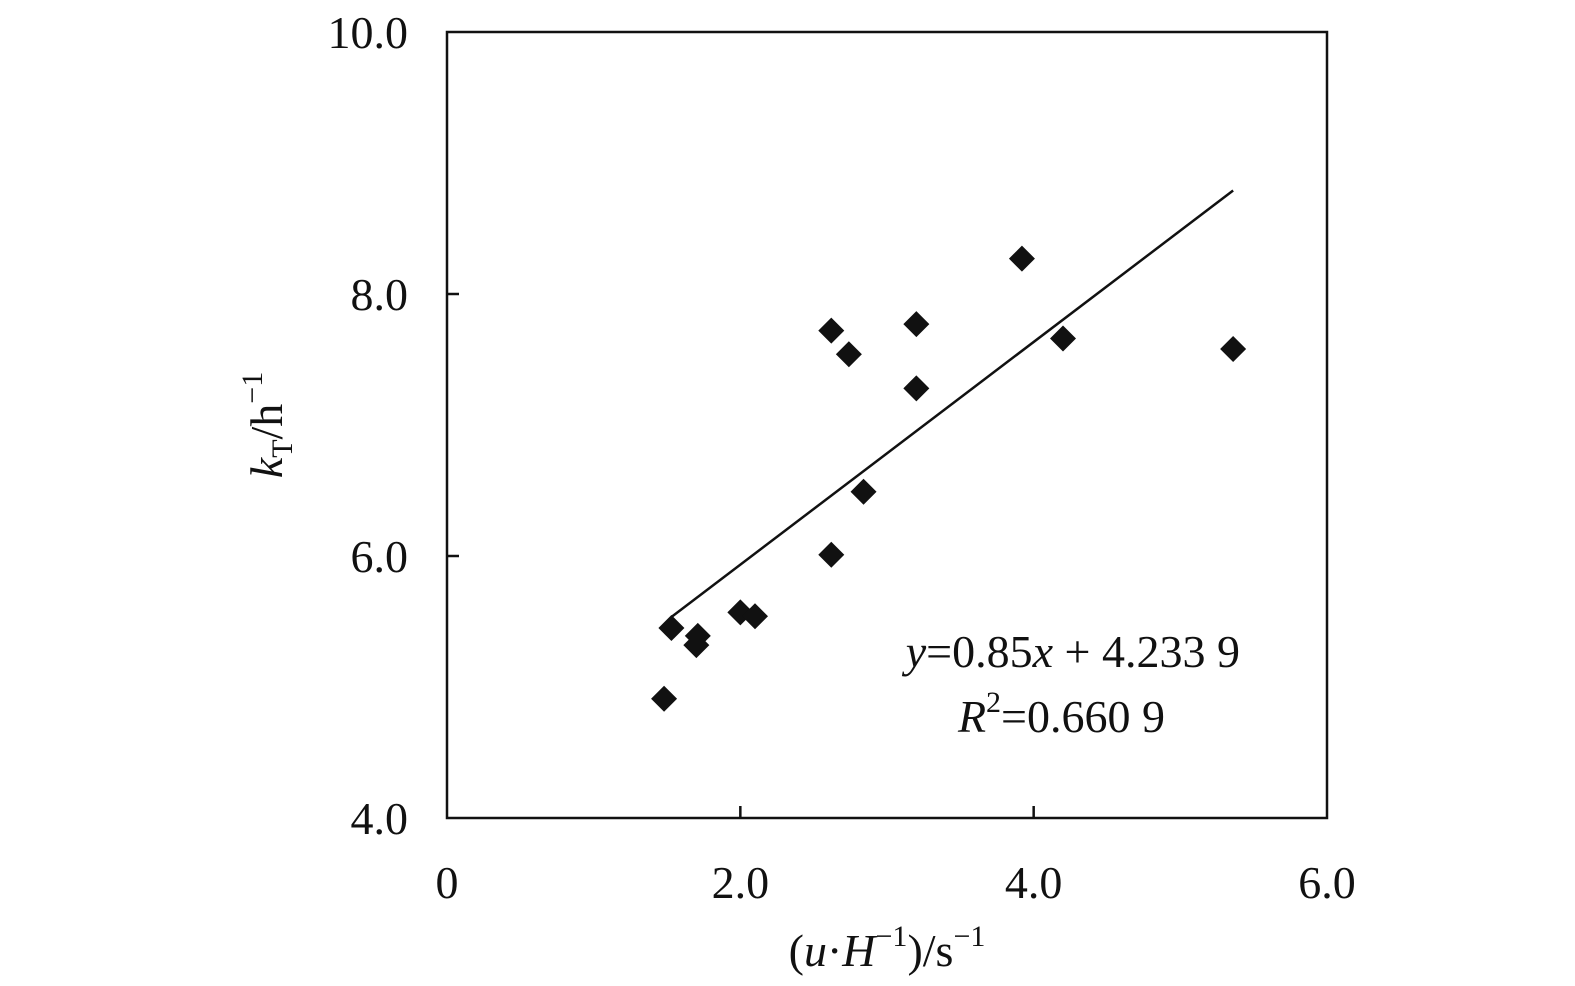  I want to click on eq-intercept: + 4.233 9, so click(1146, 651).